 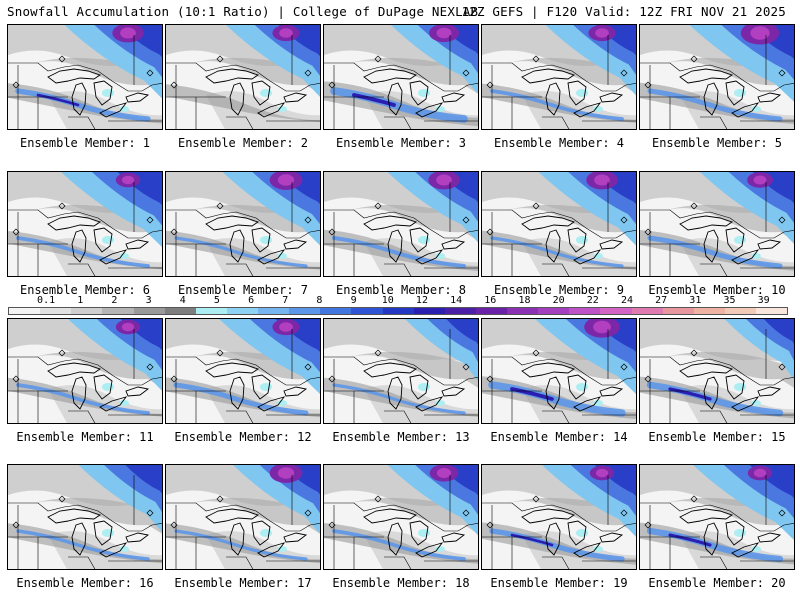 What do you see at coordinates (251, 300) in the screenshot?
I see `colorbar-label: 6` at bounding box center [251, 300].